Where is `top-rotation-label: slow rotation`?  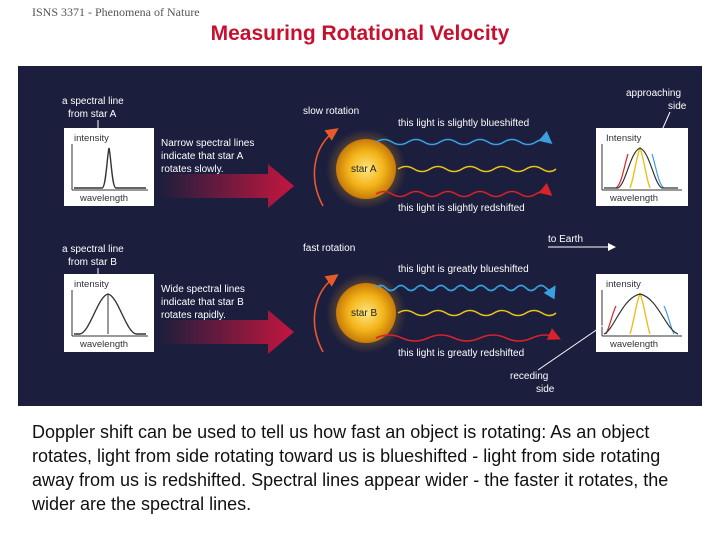 top-rotation-label: slow rotation is located at coordinates (331, 111).